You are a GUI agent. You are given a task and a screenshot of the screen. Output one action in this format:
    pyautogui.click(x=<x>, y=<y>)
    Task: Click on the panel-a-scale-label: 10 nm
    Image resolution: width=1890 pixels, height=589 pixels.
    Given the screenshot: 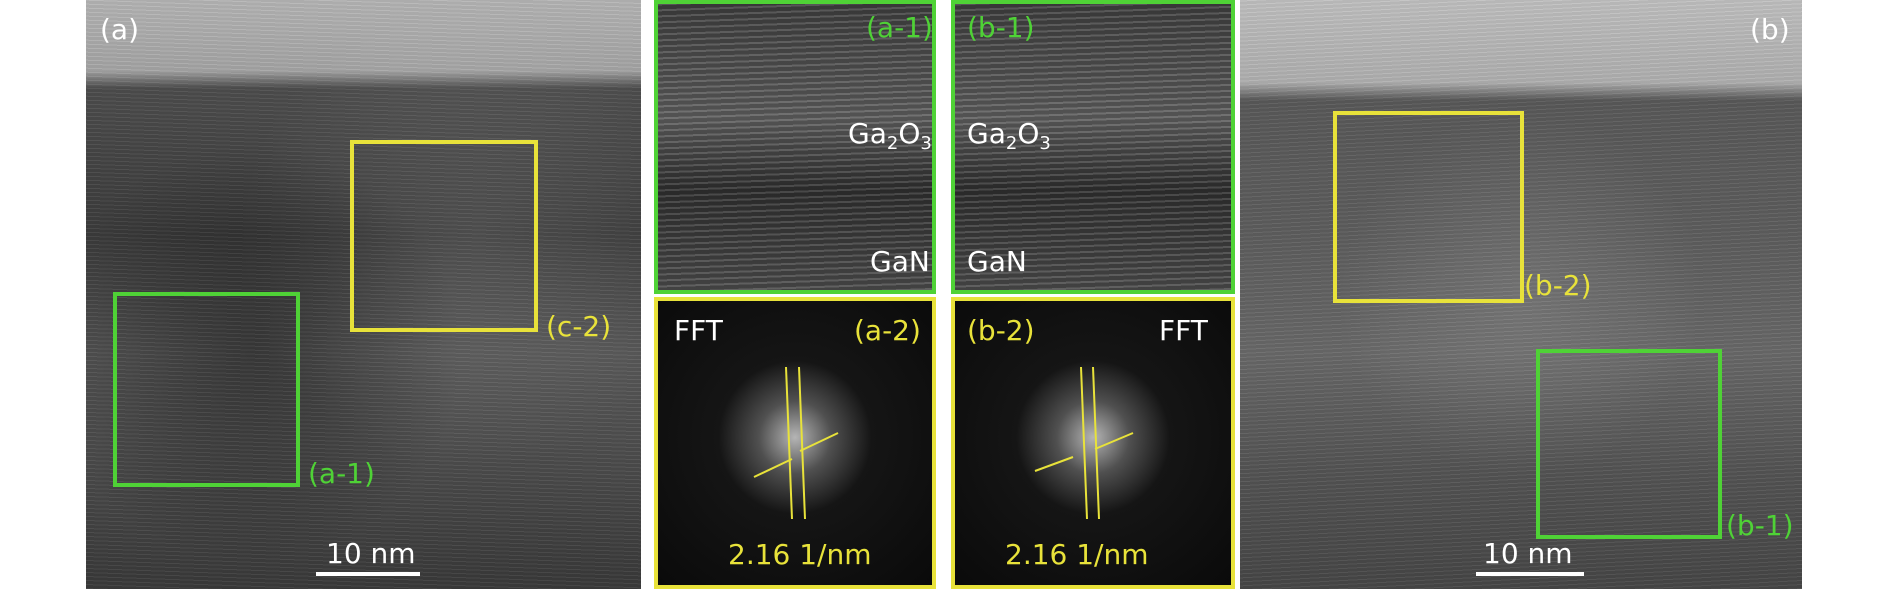 What is the action you would take?
    pyautogui.click(x=371, y=553)
    